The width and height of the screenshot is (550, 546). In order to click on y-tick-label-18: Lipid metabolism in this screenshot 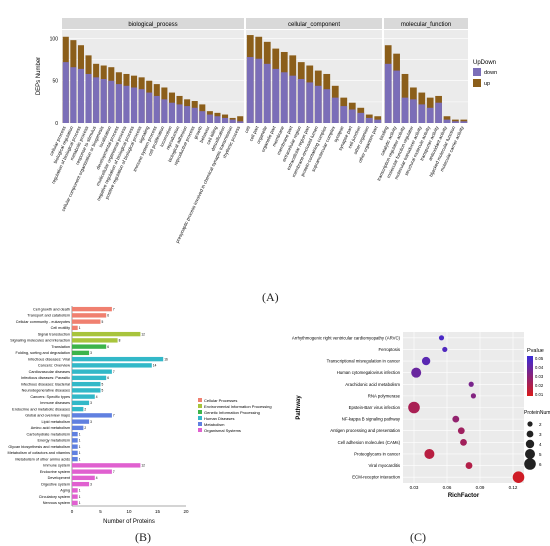, I will do `click(56, 422)`.